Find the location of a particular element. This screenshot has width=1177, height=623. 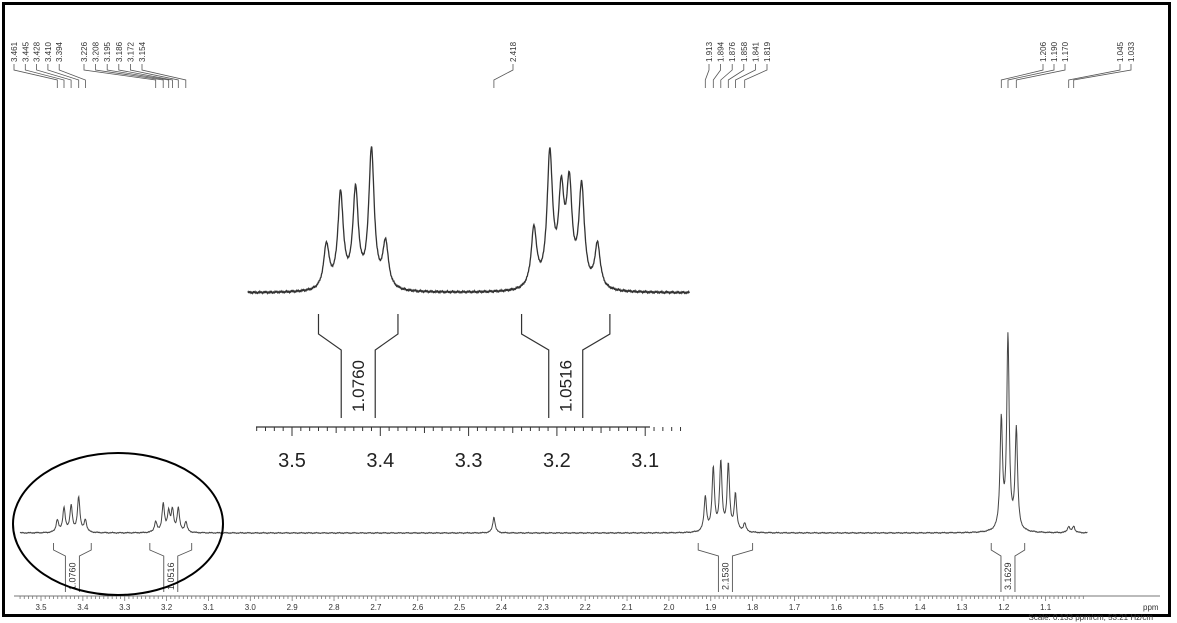

x-tick-label: 1.7 is located at coordinates (795, 607).